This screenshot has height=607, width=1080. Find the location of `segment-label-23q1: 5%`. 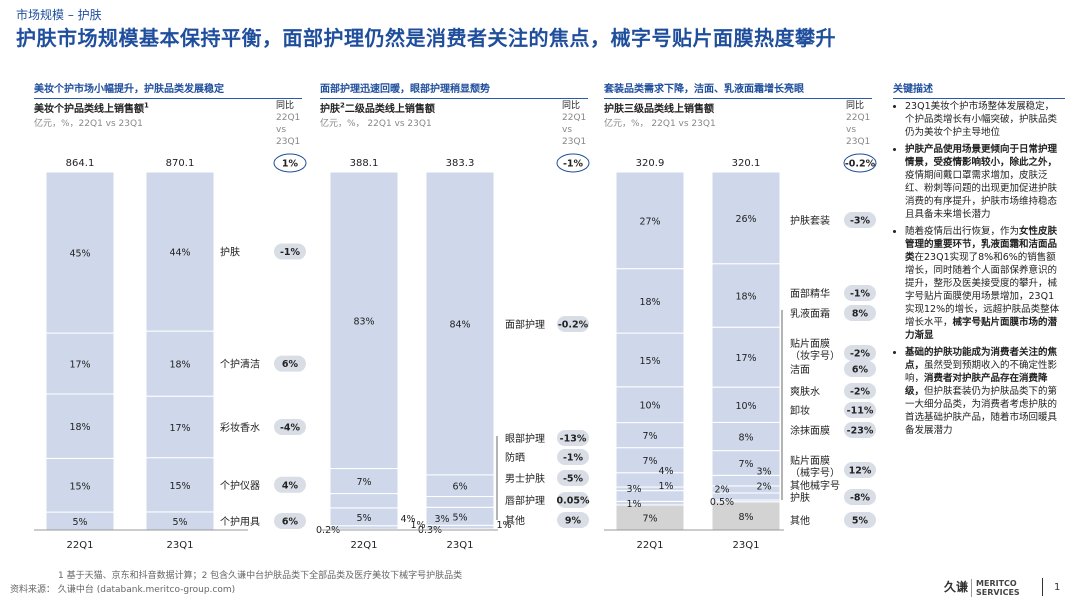

segment-label-23q1: 5% is located at coordinates (179, 522).